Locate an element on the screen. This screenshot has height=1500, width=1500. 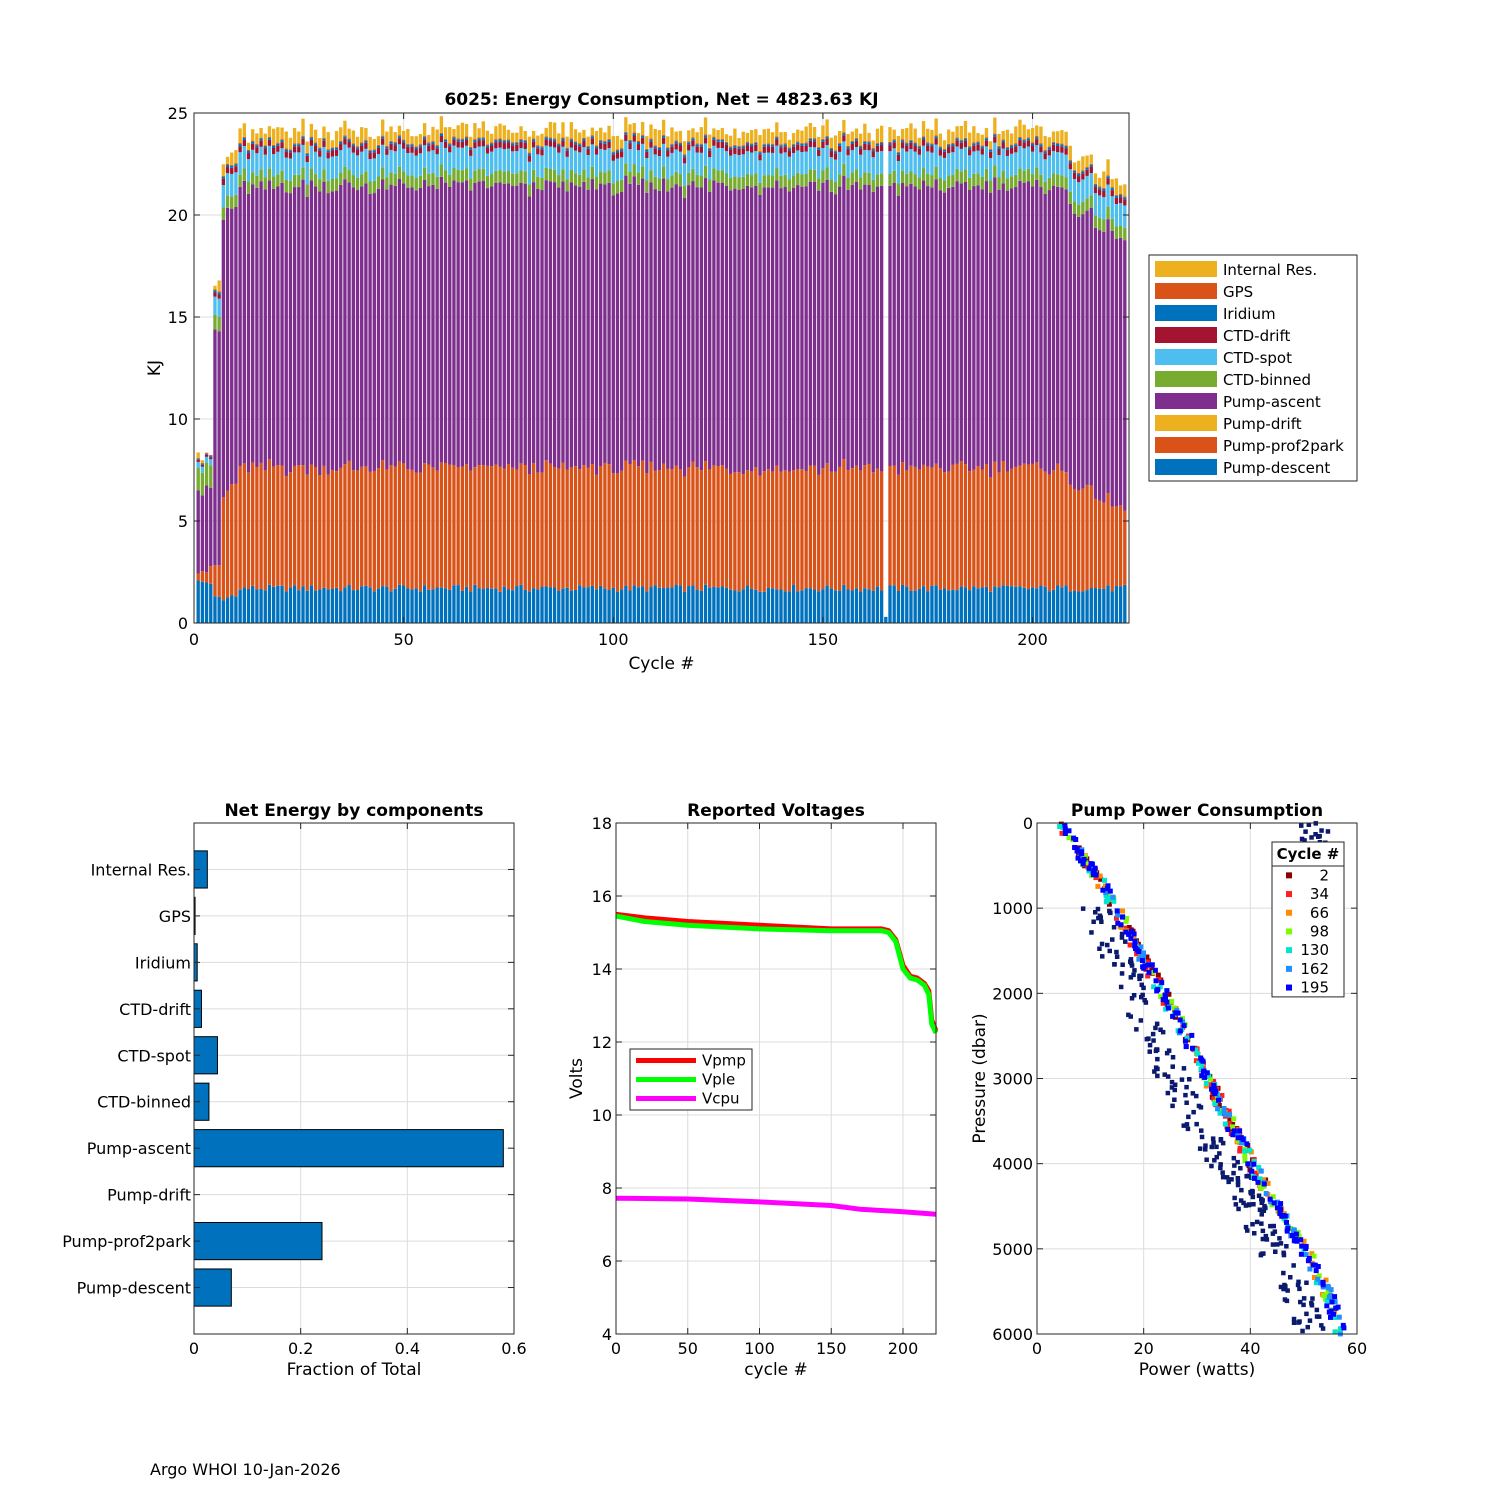
legend-box is located at coordinates (1308, 919).